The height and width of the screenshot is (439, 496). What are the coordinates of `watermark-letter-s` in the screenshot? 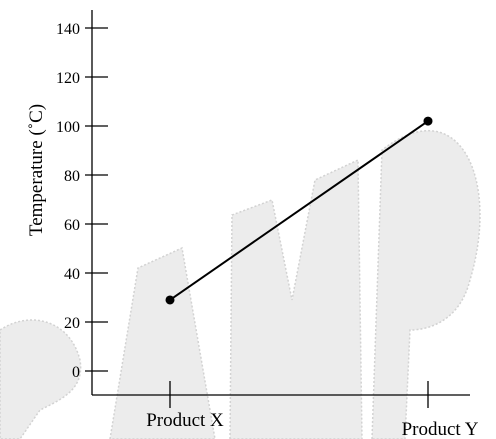 It's located at (41, 379).